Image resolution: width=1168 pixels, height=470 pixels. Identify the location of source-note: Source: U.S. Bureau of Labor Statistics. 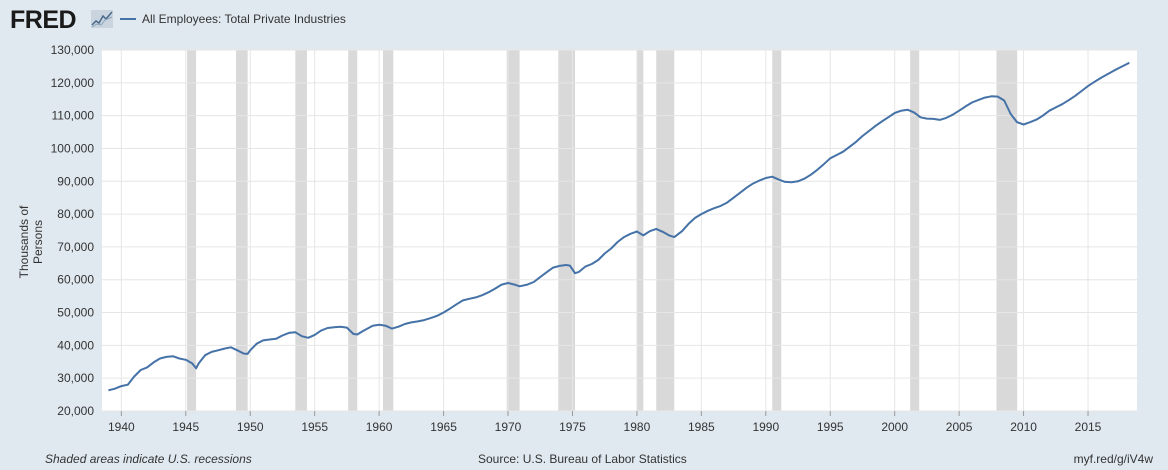
(582, 459).